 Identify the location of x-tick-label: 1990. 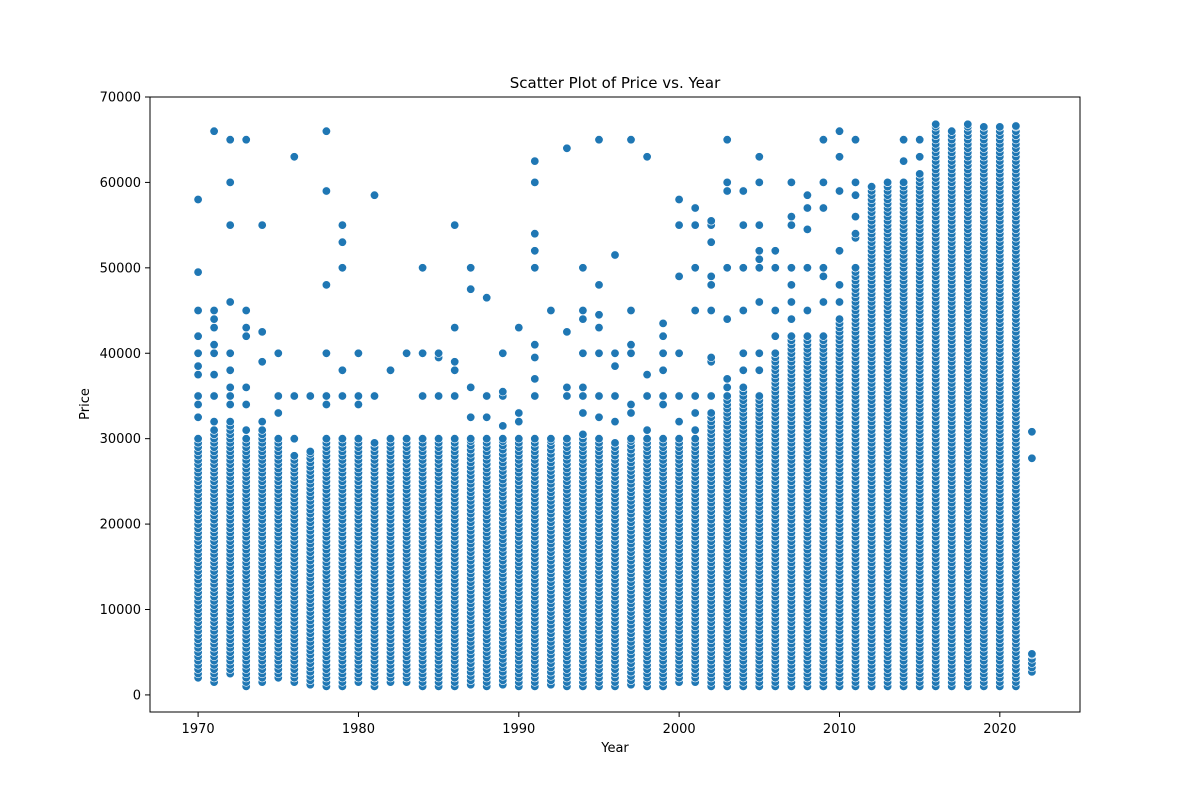
(518, 729).